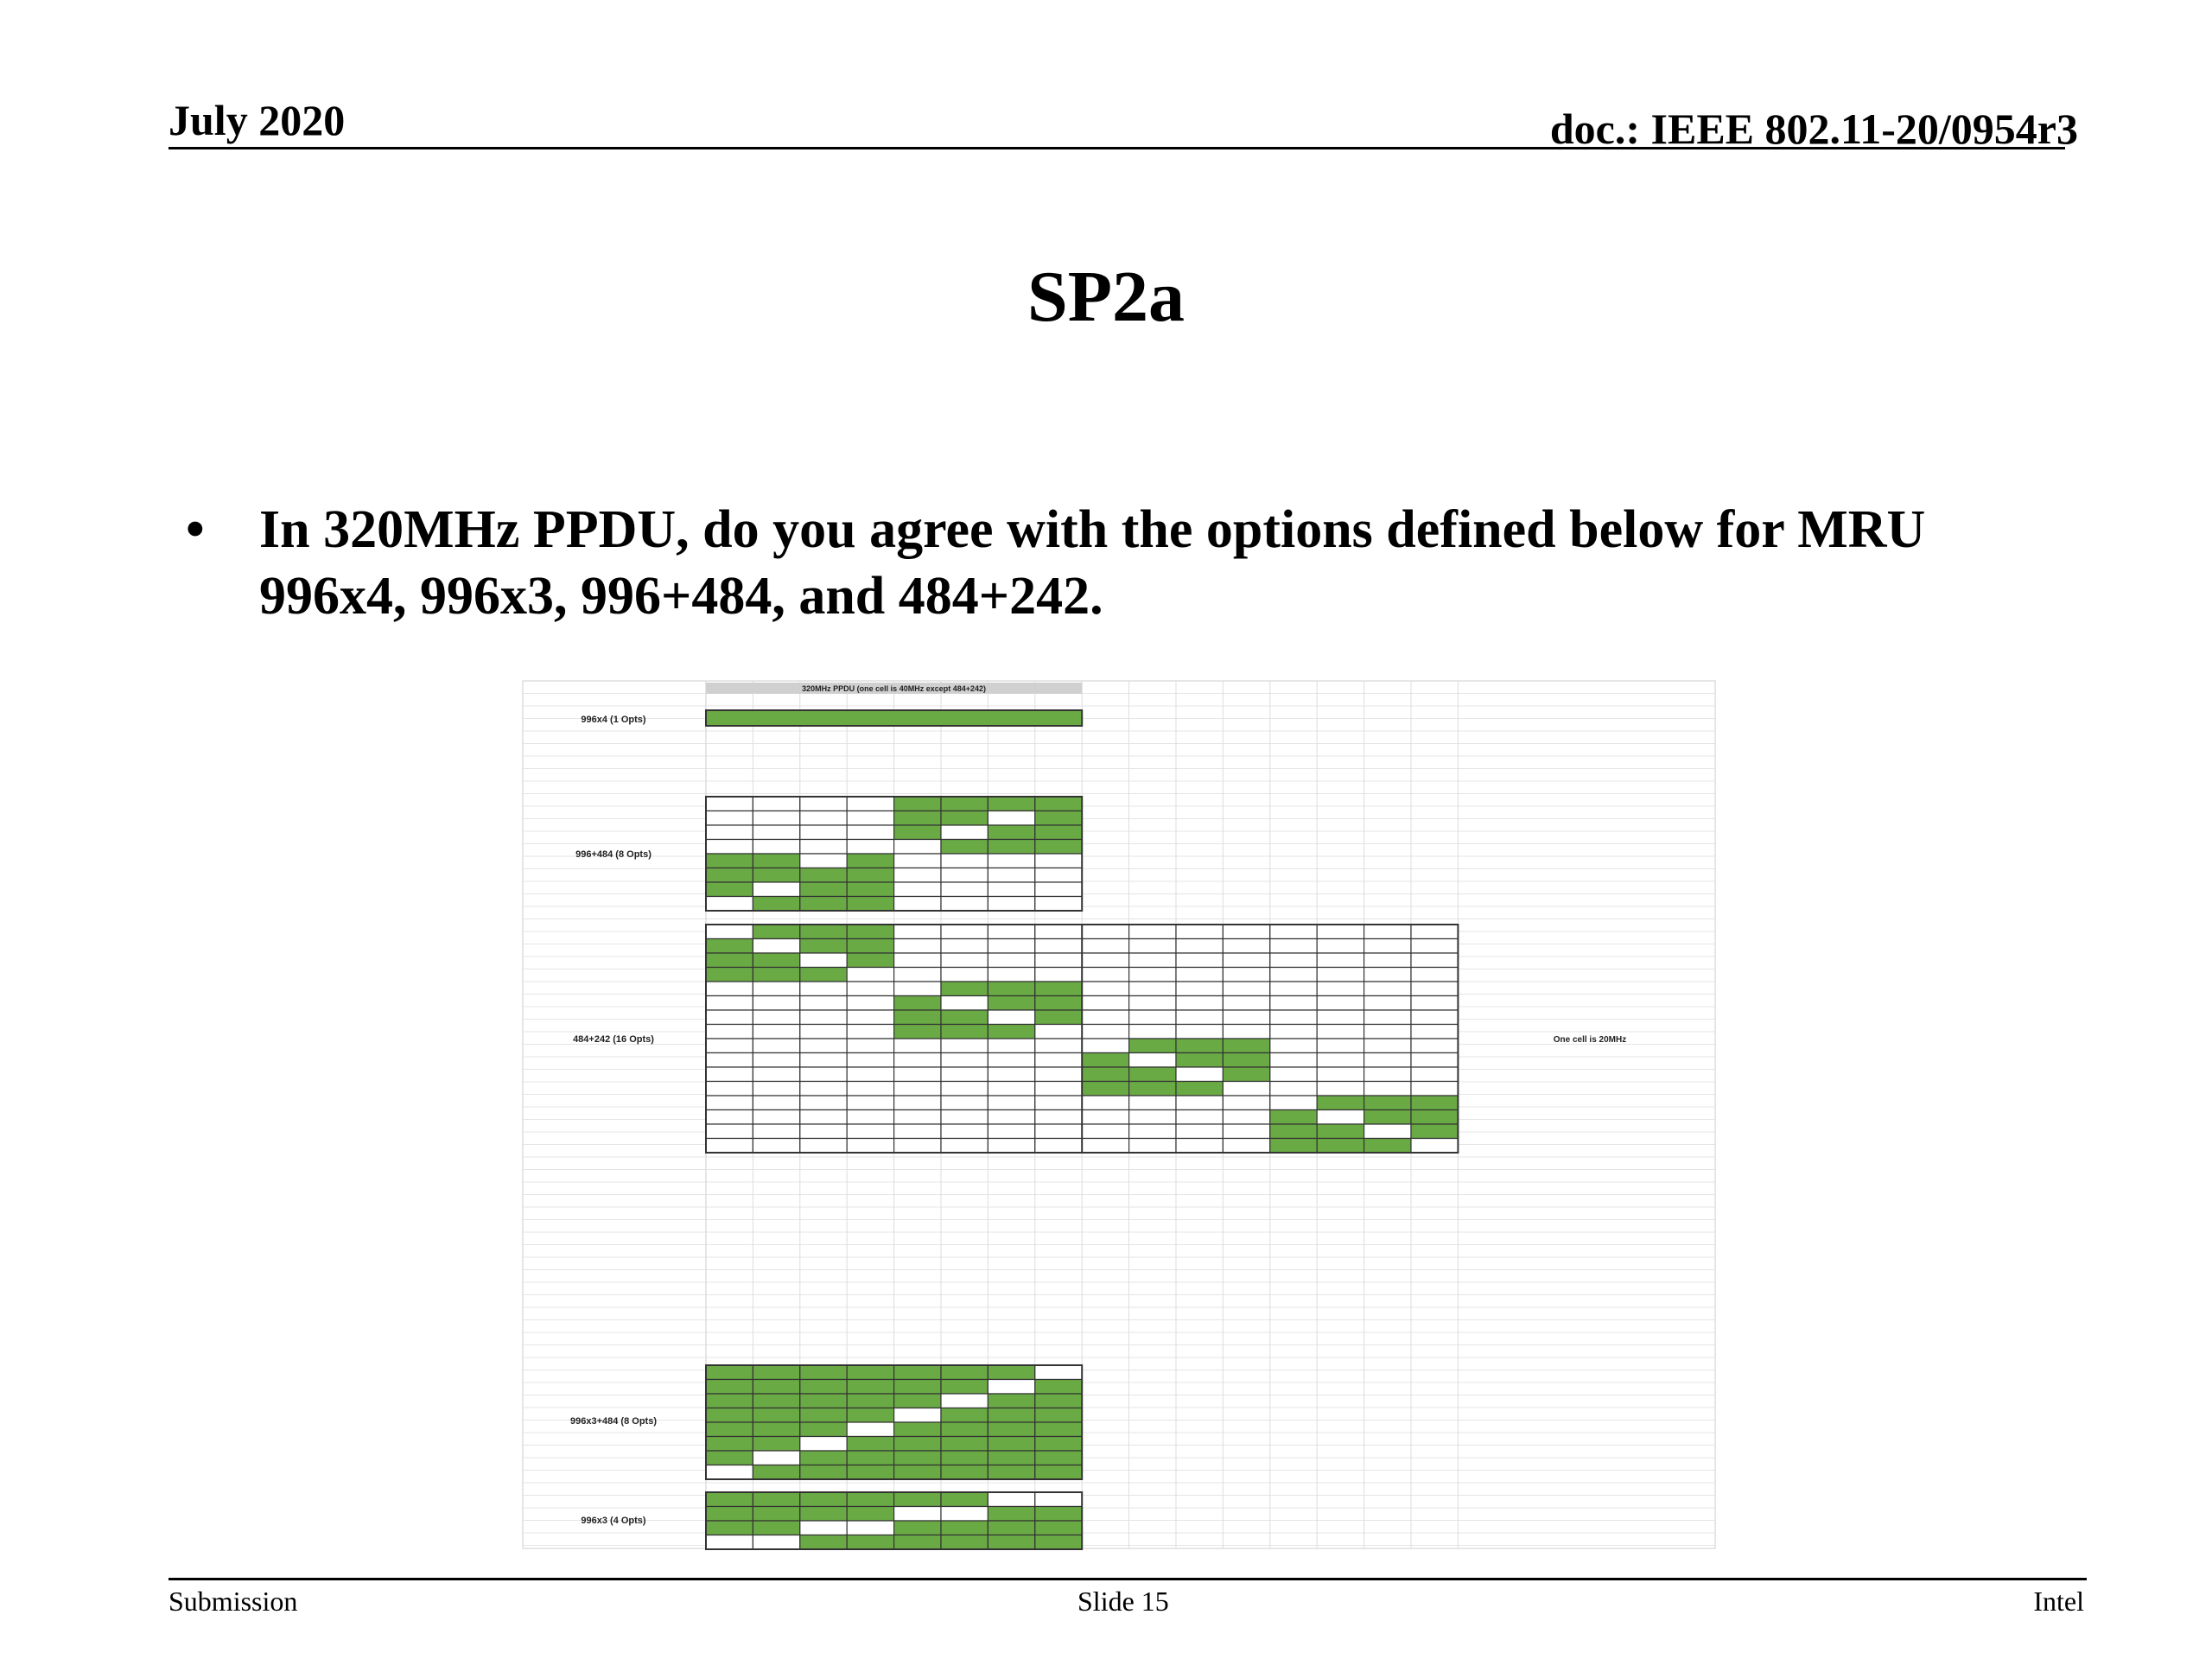 The height and width of the screenshot is (1659, 2212). Describe the element at coordinates (894, 1520) in the screenshot. I see `mru-996x3-border` at that location.